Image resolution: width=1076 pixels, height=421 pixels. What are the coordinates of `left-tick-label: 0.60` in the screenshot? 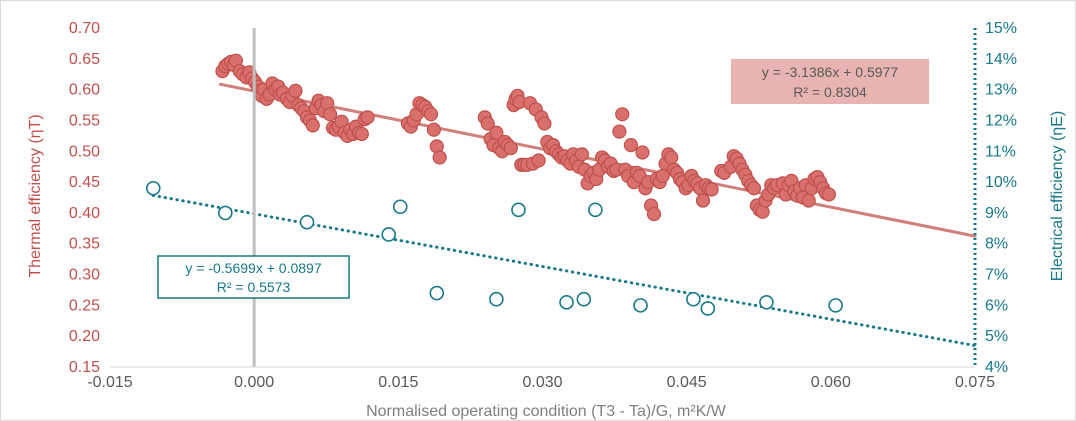 It's located at (84, 90).